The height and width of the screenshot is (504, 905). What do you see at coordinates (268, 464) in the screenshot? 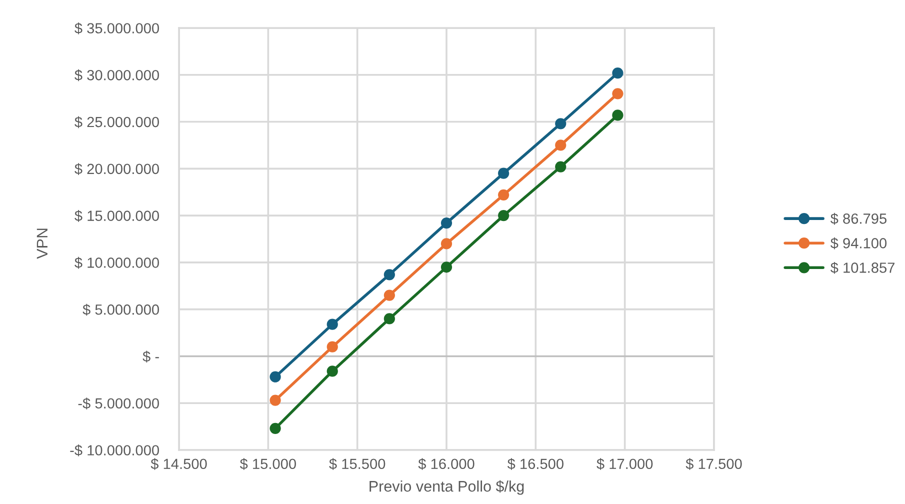
I see `x-tick-label: $ 15.000` at bounding box center [268, 464].